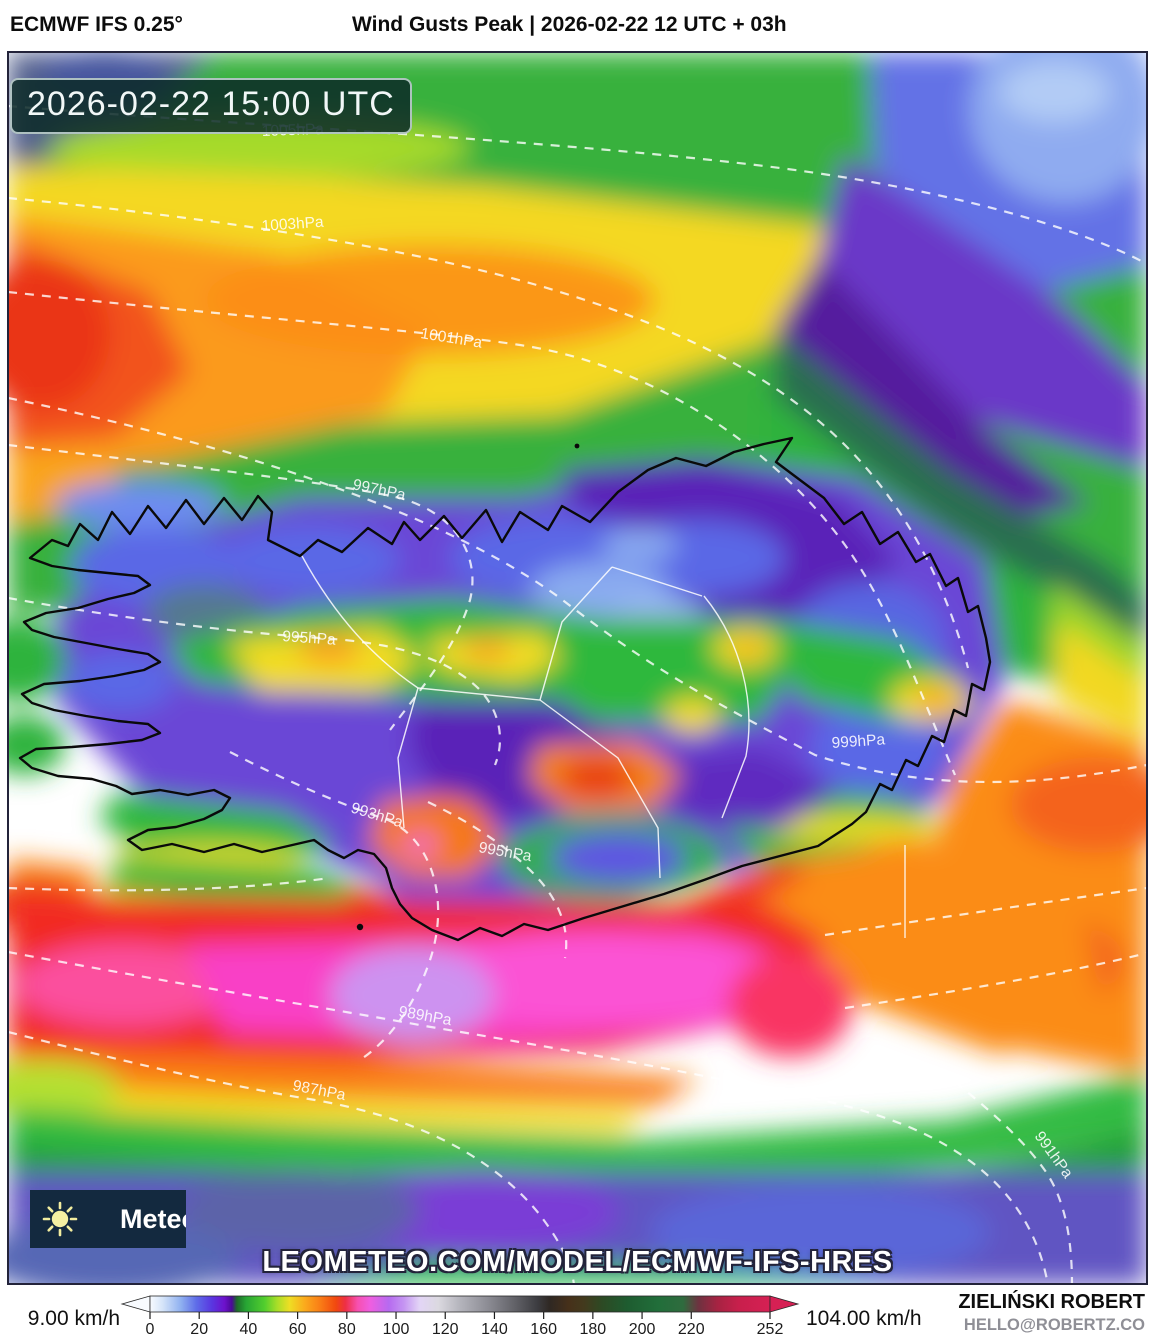 The width and height of the screenshot is (1155, 1337). I want to click on timestamp-badge: 2026-02-22 15:00 UTC, so click(211, 106).